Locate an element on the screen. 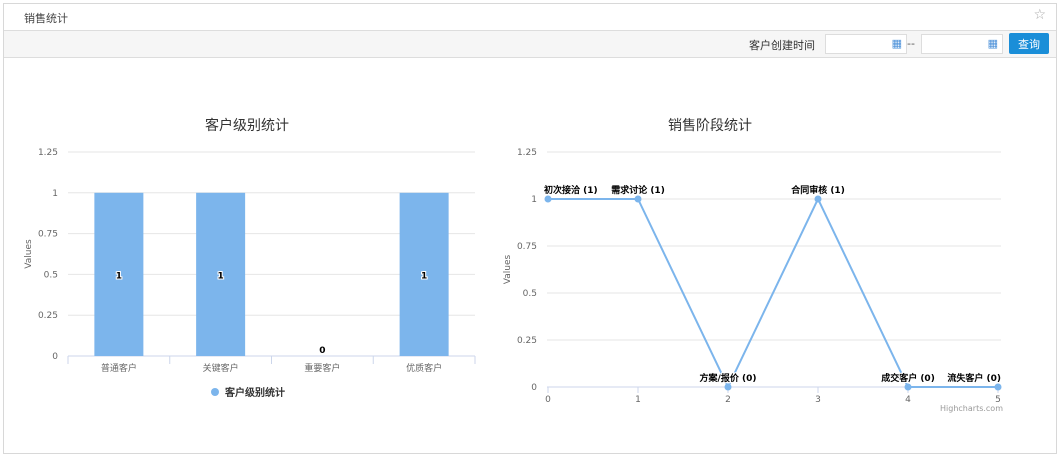 Image resolution: width=1061 pixels, height=456 pixels. x-tick-label: 优质客户 is located at coordinates (424, 368).